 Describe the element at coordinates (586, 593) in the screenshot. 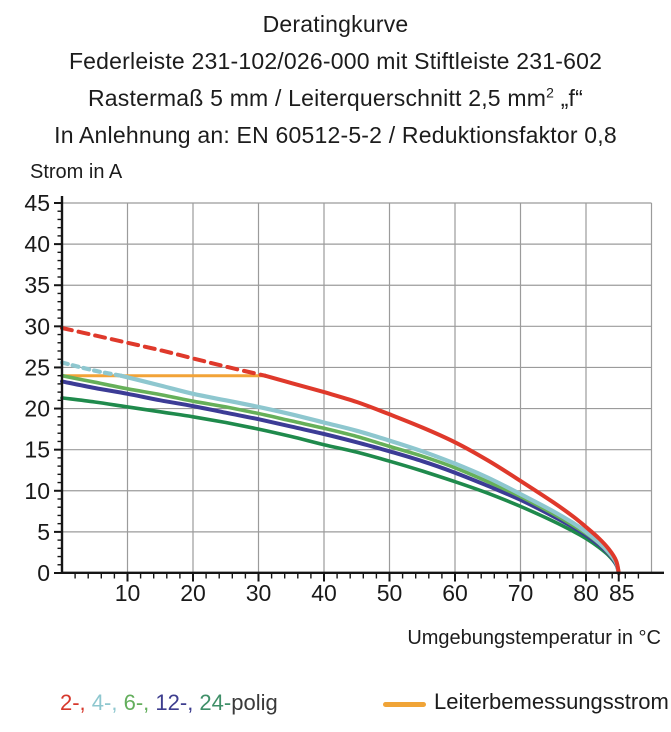

I see `x-tick-label: 80` at that location.